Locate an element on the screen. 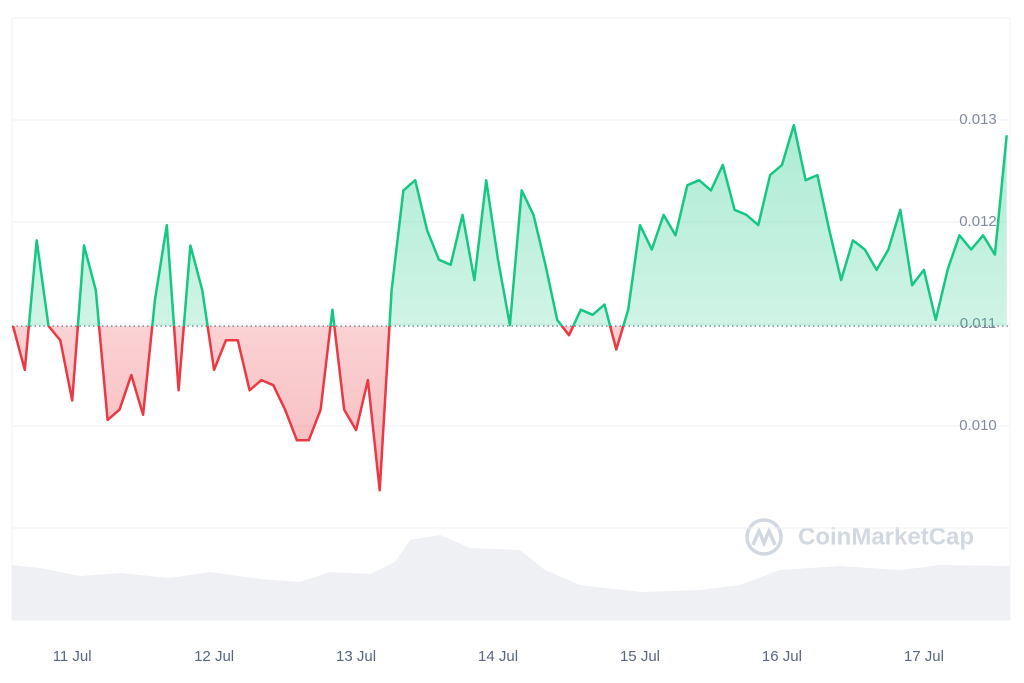 This screenshot has width=1024, height=683. y-tick-label: 0.012 is located at coordinates (978, 221).